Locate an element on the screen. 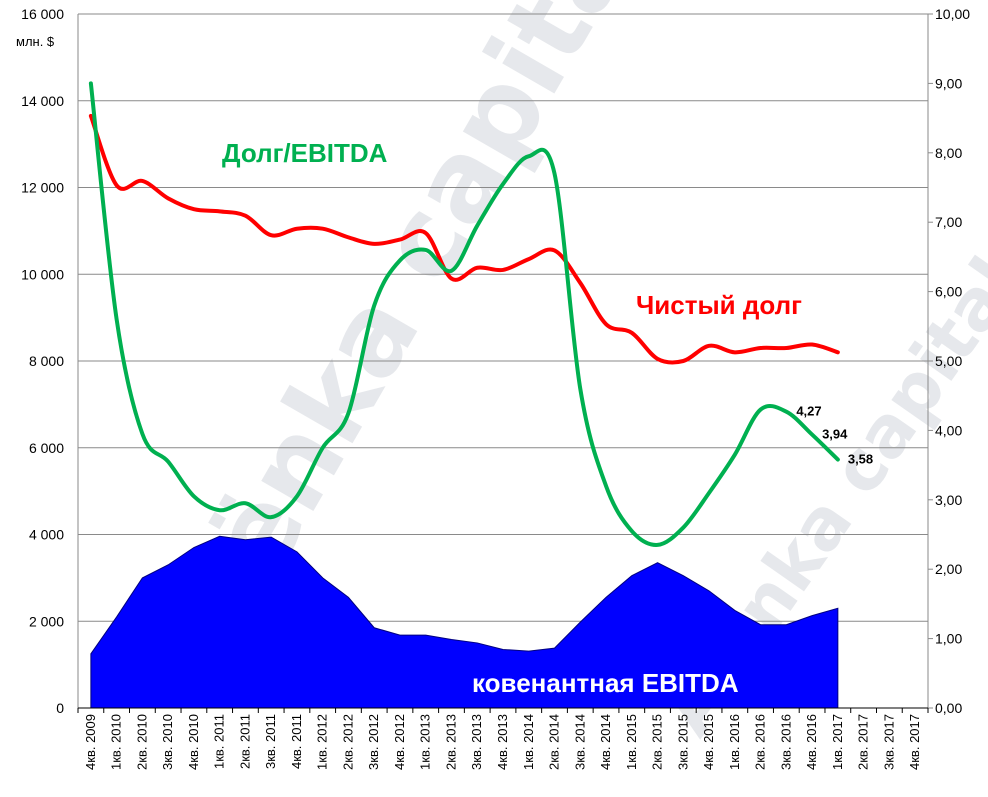 Image resolution: width=988 pixels, height=797 pixels. right-tick-label: 1,00 is located at coordinates (948, 639).